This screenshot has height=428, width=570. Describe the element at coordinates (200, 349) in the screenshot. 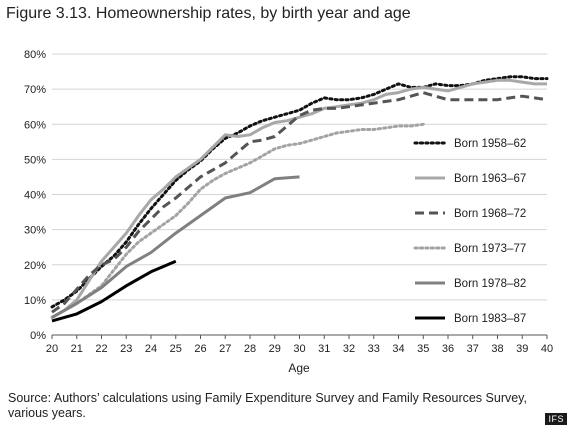

I see `x-tick-label: 26` at that location.